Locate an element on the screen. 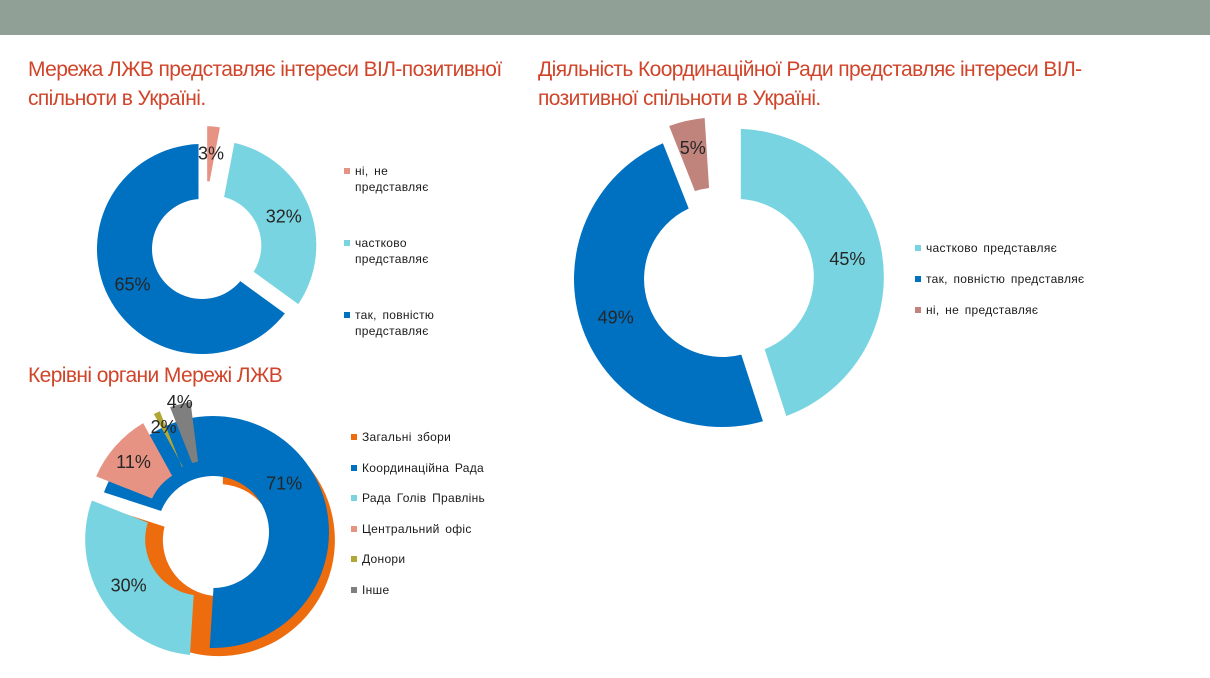 Image resolution: width=1210 pixels, height=678 pixels. donut-chart-3: 80%71%30%11%2%4% is located at coordinates (210, 524).